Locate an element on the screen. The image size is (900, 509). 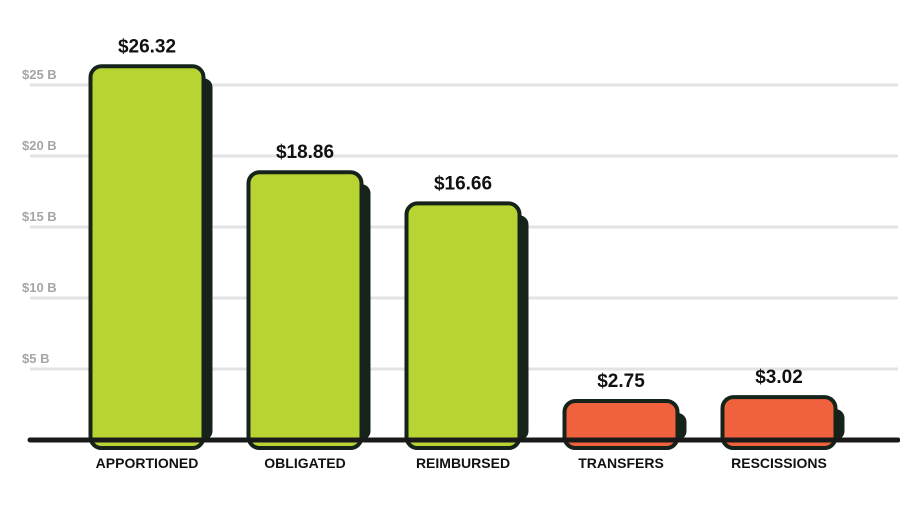
category-label: RESCISSIONS is located at coordinates (779, 463).